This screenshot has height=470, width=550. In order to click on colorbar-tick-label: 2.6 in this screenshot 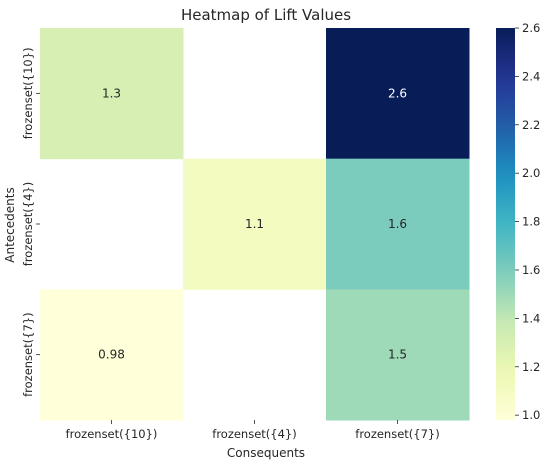, I will do `click(531, 28)`.